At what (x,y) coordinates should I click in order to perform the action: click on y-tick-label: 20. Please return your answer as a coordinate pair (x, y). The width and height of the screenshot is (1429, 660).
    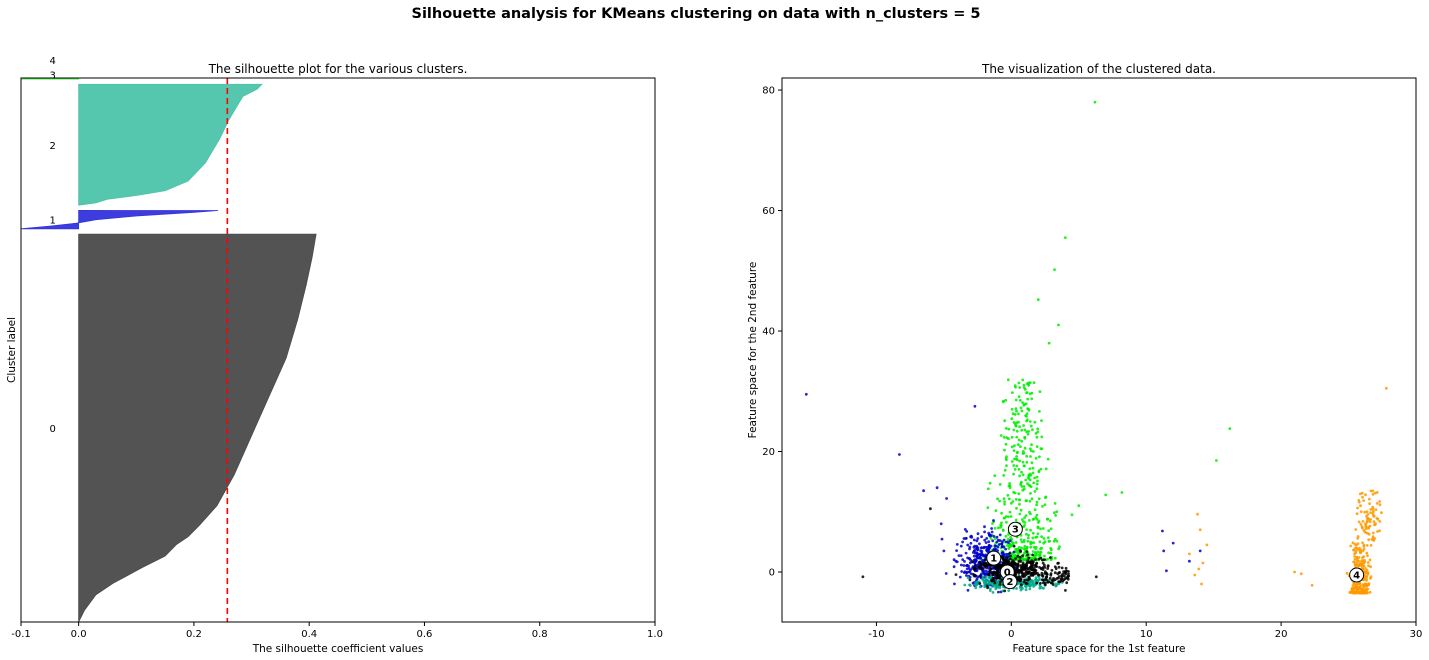
    Looking at the image, I should click on (768, 452).